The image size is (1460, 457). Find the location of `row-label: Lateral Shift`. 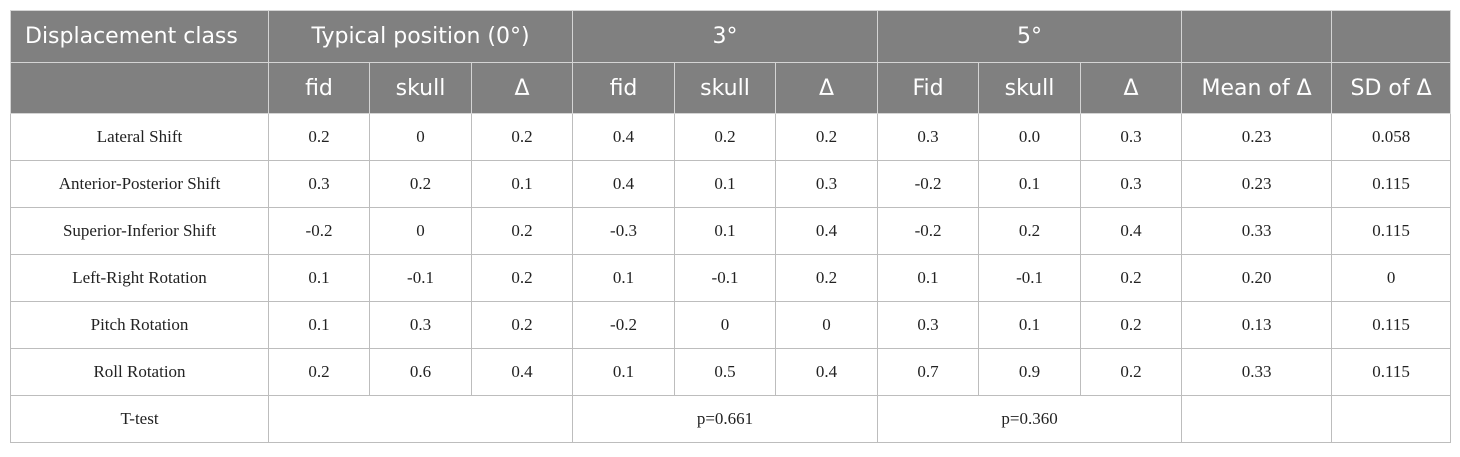

row-label: Lateral Shift is located at coordinates (139, 137).